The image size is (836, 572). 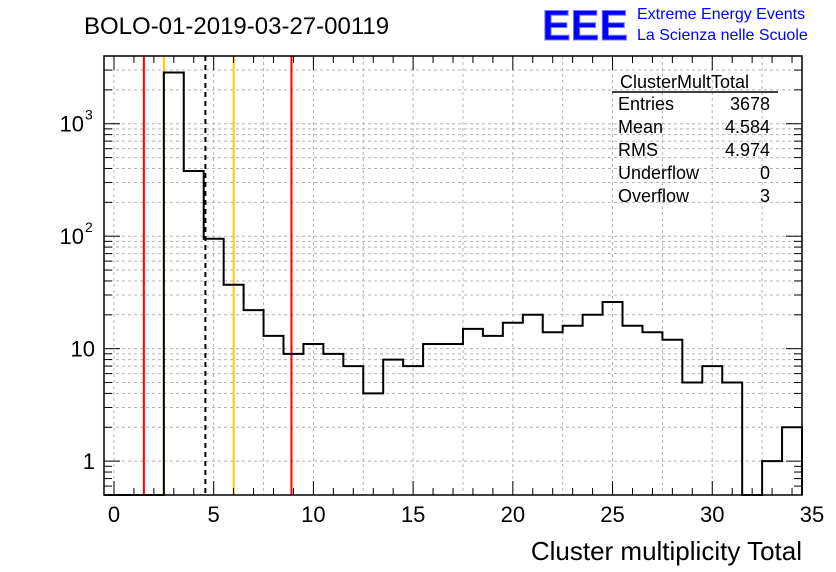 What do you see at coordinates (585, 26) in the screenshot?
I see `eee-logo-letters: EEE` at bounding box center [585, 26].